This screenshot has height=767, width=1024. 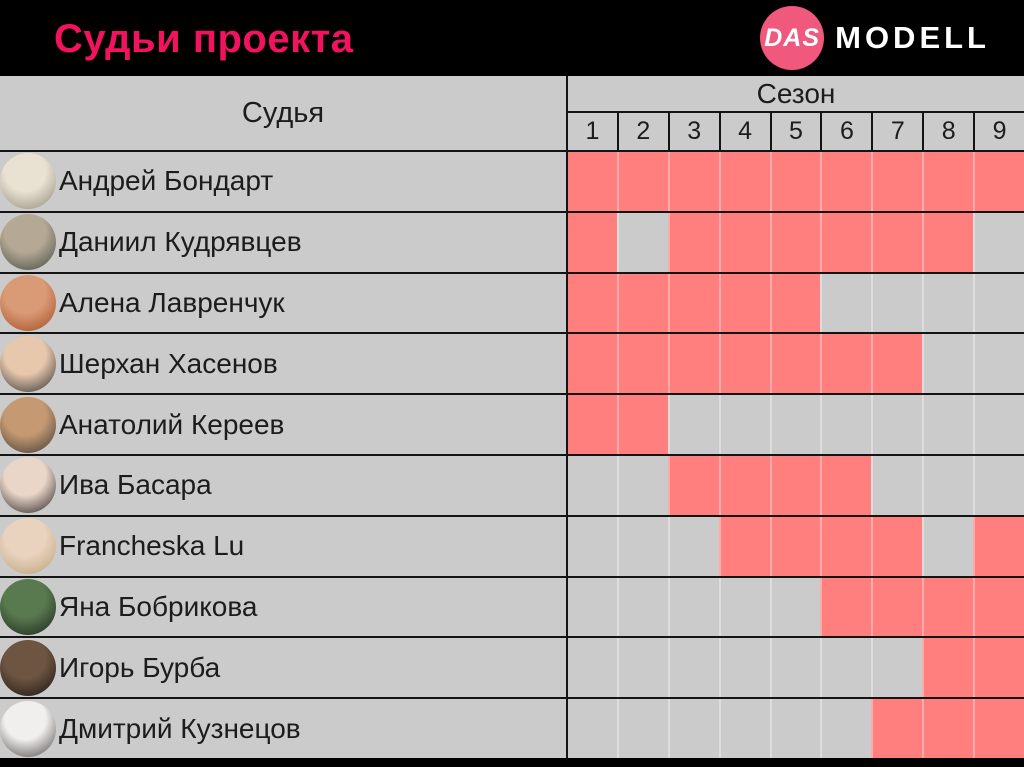 What do you see at coordinates (896, 131) in the screenshot?
I see `season-number: 7` at bounding box center [896, 131].